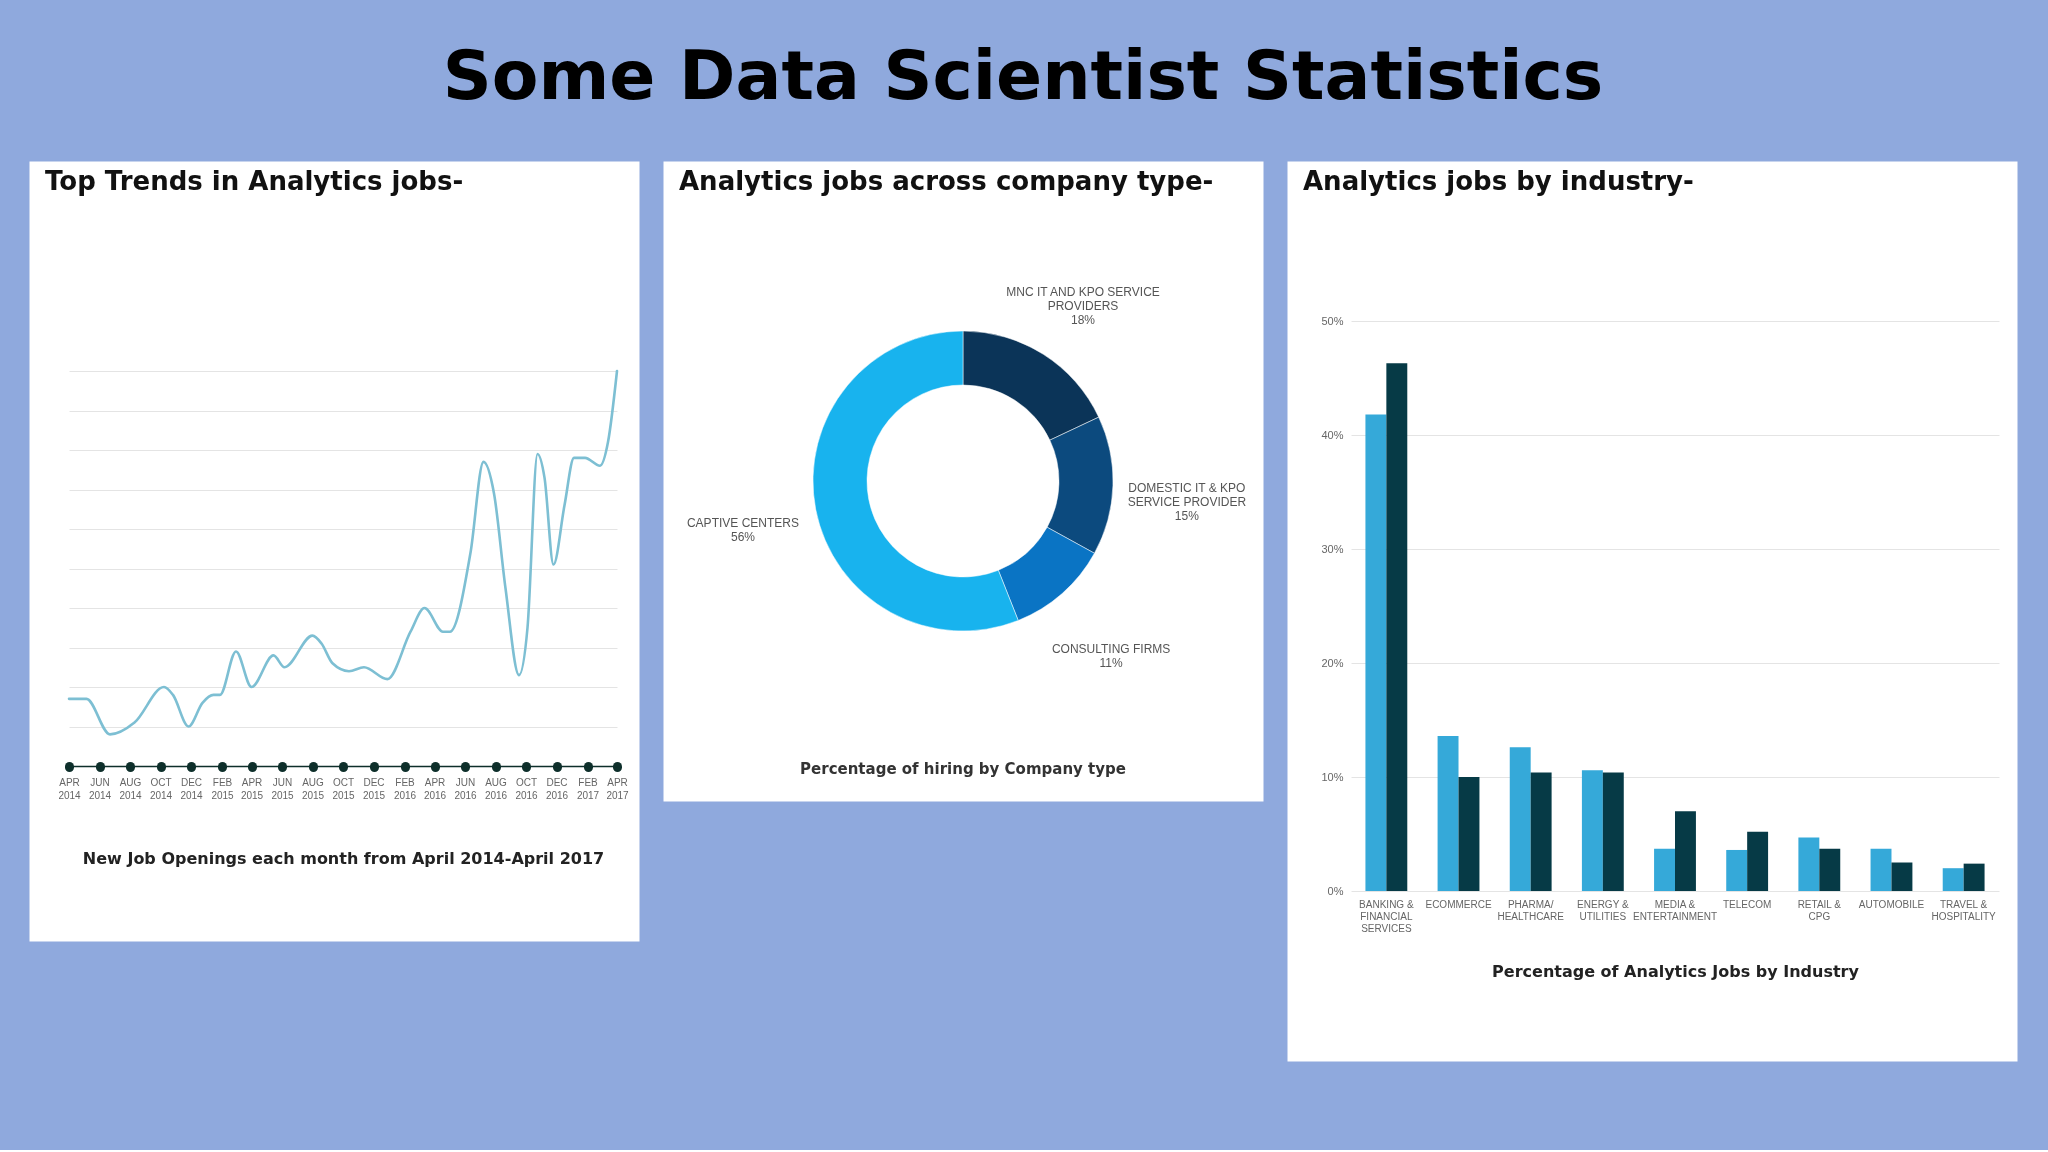 The image size is (2048, 1152). I want to click on x-tick-label: OCT 2015, so click(344, 788).